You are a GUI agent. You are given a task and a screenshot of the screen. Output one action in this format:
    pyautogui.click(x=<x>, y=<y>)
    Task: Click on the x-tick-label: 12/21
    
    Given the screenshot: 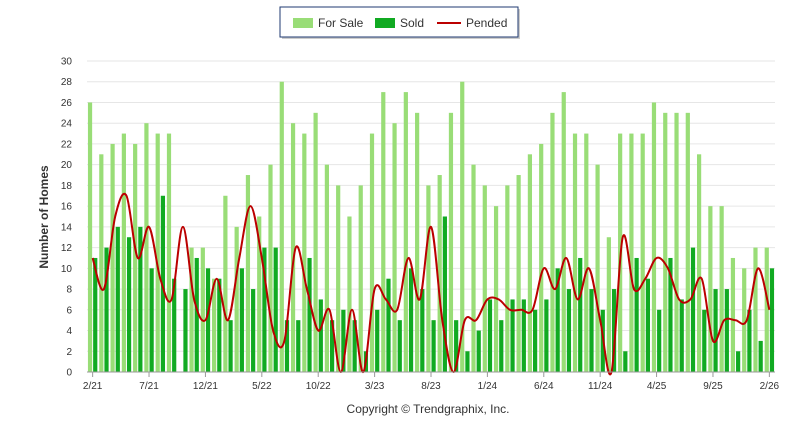 What is the action you would take?
    pyautogui.click(x=205, y=386)
    